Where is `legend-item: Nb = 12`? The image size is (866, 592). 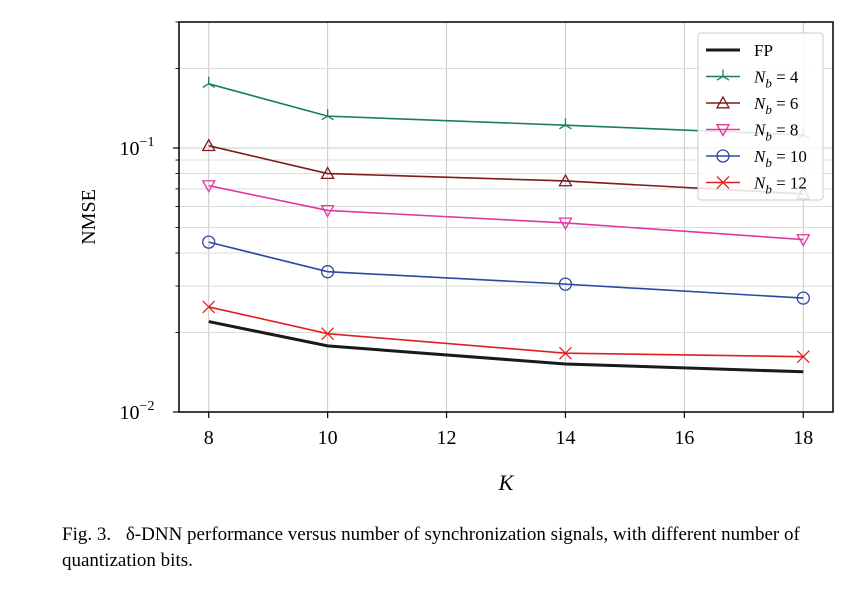 legend-item: Nb = 12 is located at coordinates (756, 185).